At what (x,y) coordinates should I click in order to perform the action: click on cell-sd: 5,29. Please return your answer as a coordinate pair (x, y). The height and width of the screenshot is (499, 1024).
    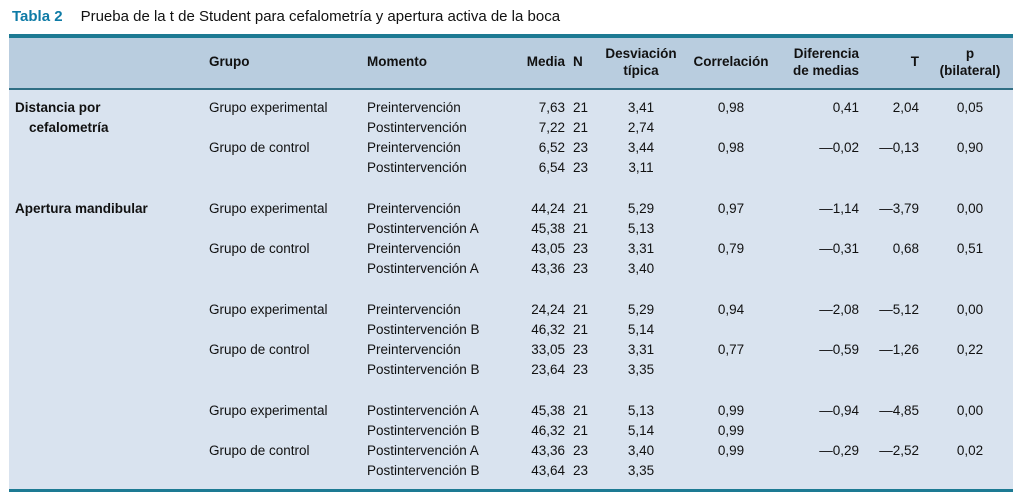
    Looking at the image, I should click on (641, 208).